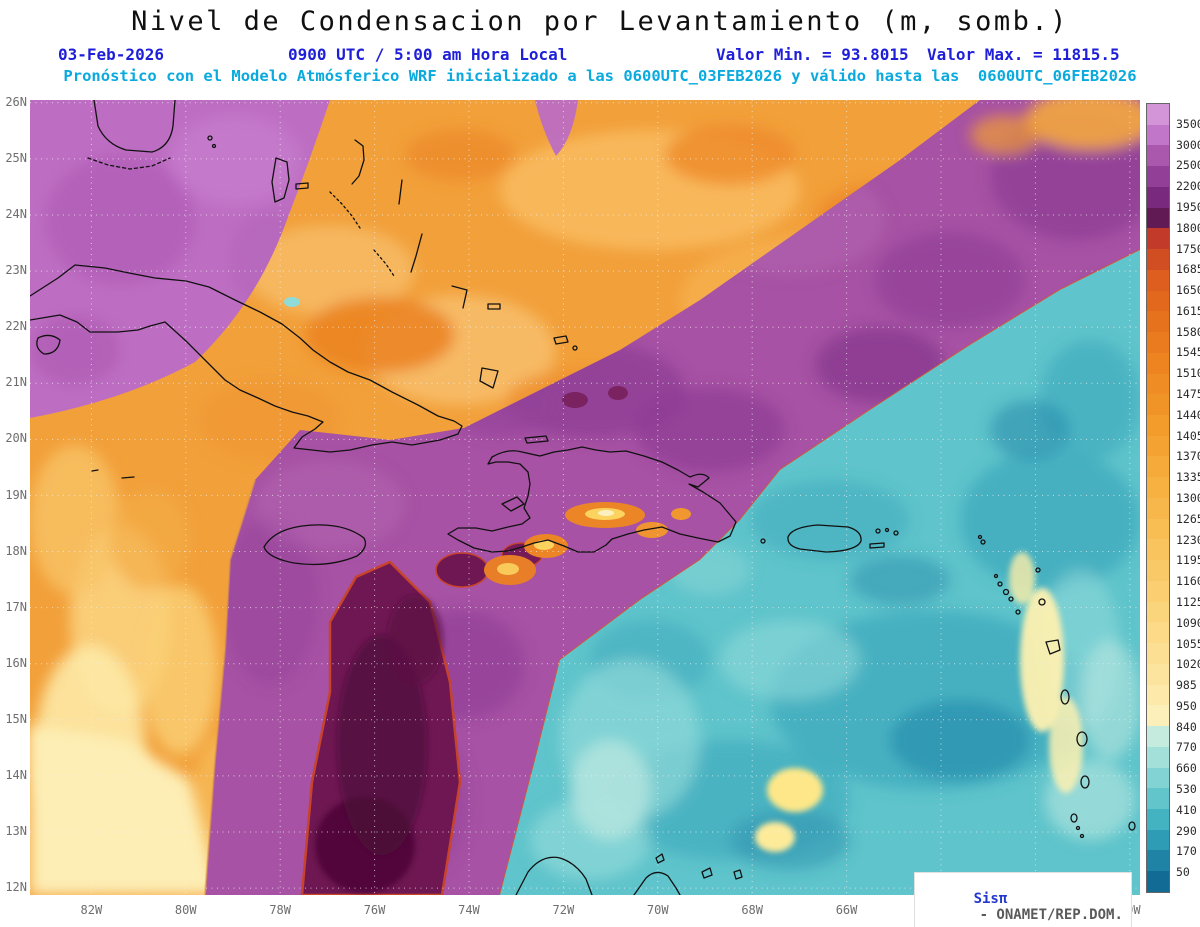 Image resolution: width=1200 pixels, height=927 pixels. I want to click on lat-tick-16N: 16N, so click(16, 662).